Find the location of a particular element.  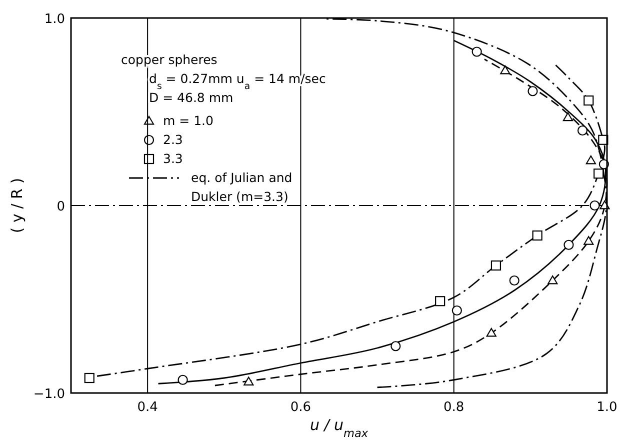

x-tick-label: 0.4 is located at coordinates (147, 407).